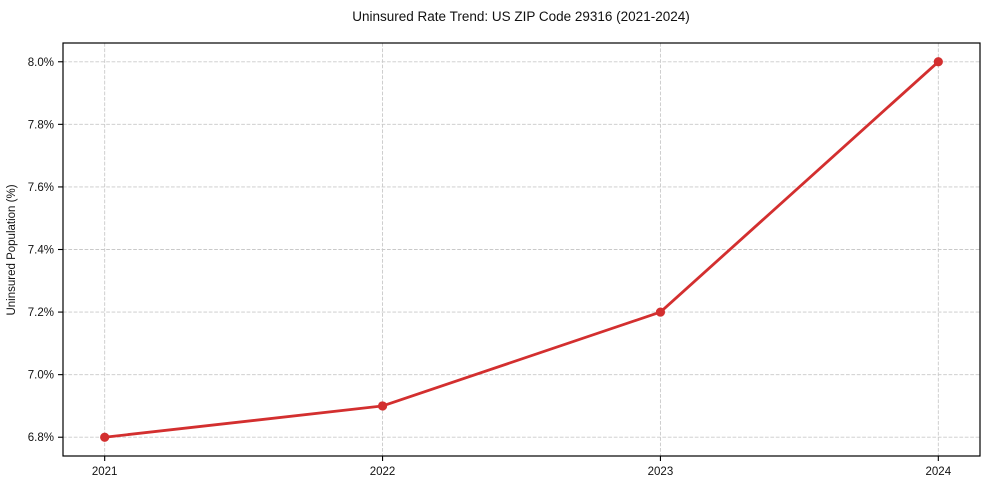 The height and width of the screenshot is (490, 989). Describe the element at coordinates (383, 472) in the screenshot. I see `x-tick-label: 2022` at that location.